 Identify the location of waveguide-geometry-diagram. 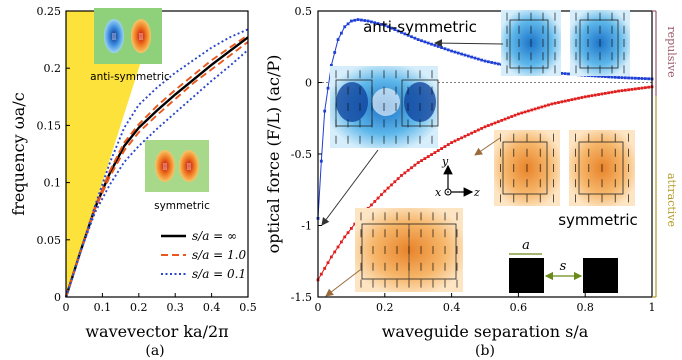
(563, 273).